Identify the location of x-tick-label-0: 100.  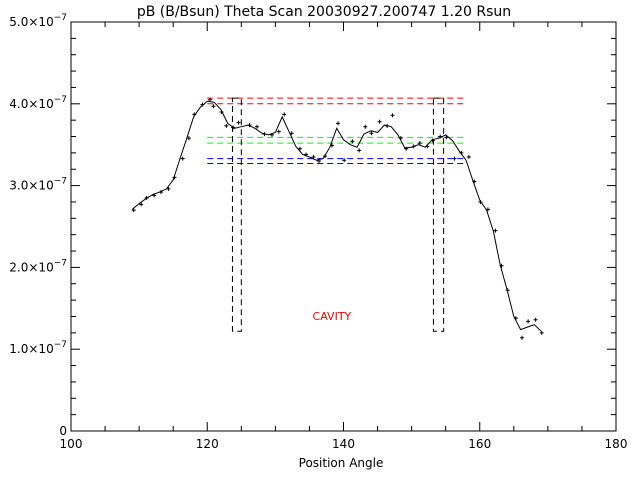
(71, 444).